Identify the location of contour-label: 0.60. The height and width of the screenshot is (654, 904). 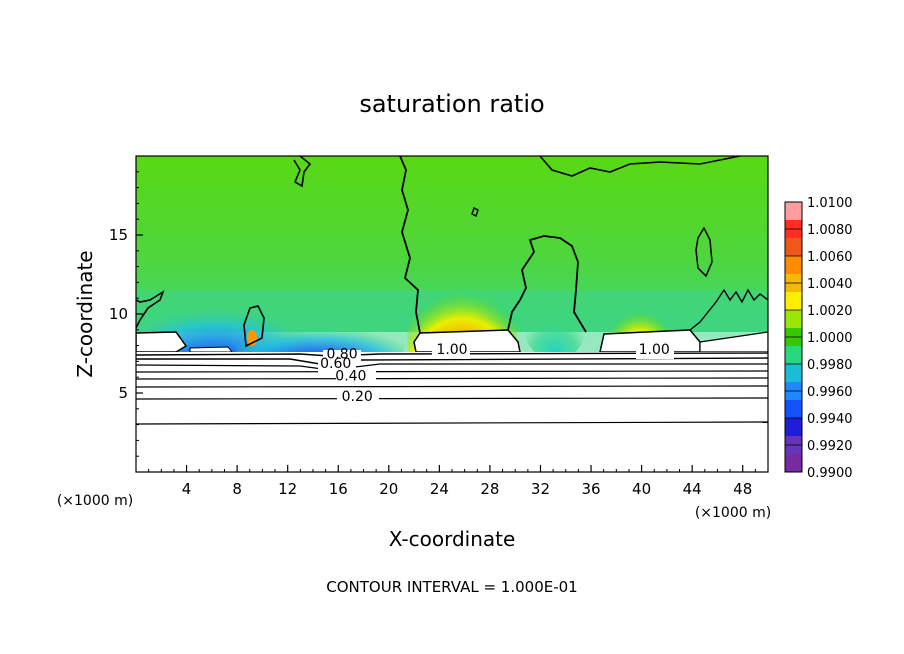
(335, 364).